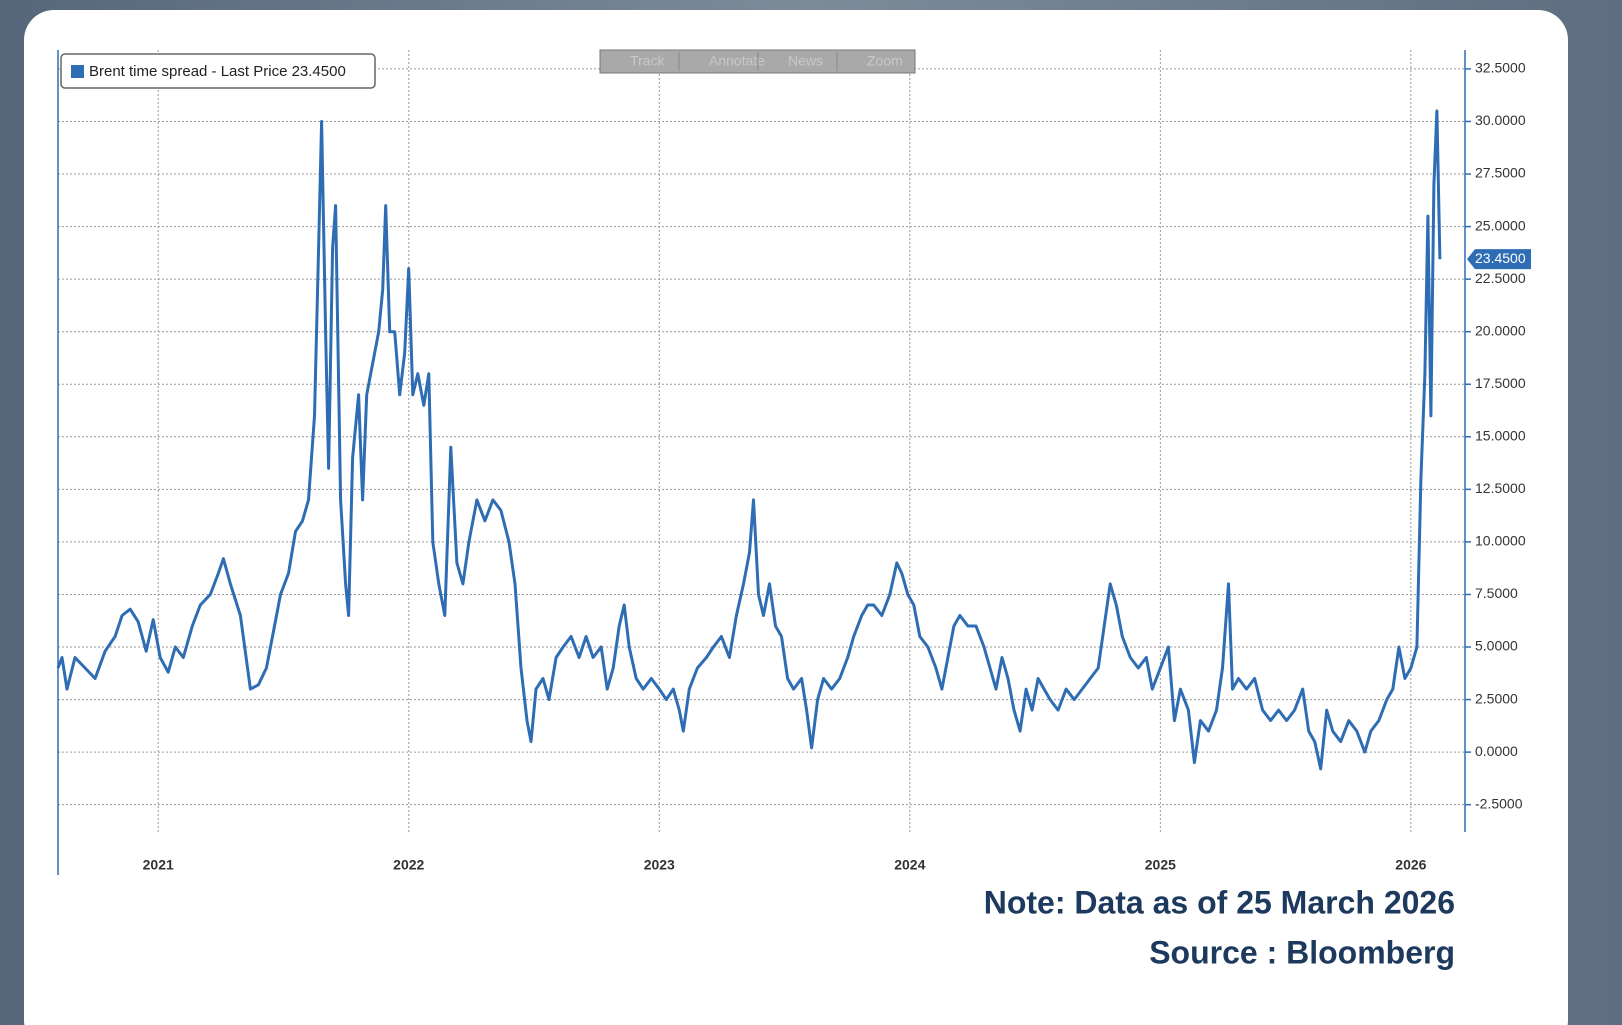 The width and height of the screenshot is (1622, 1025). I want to click on legend-swatch, so click(77, 71).